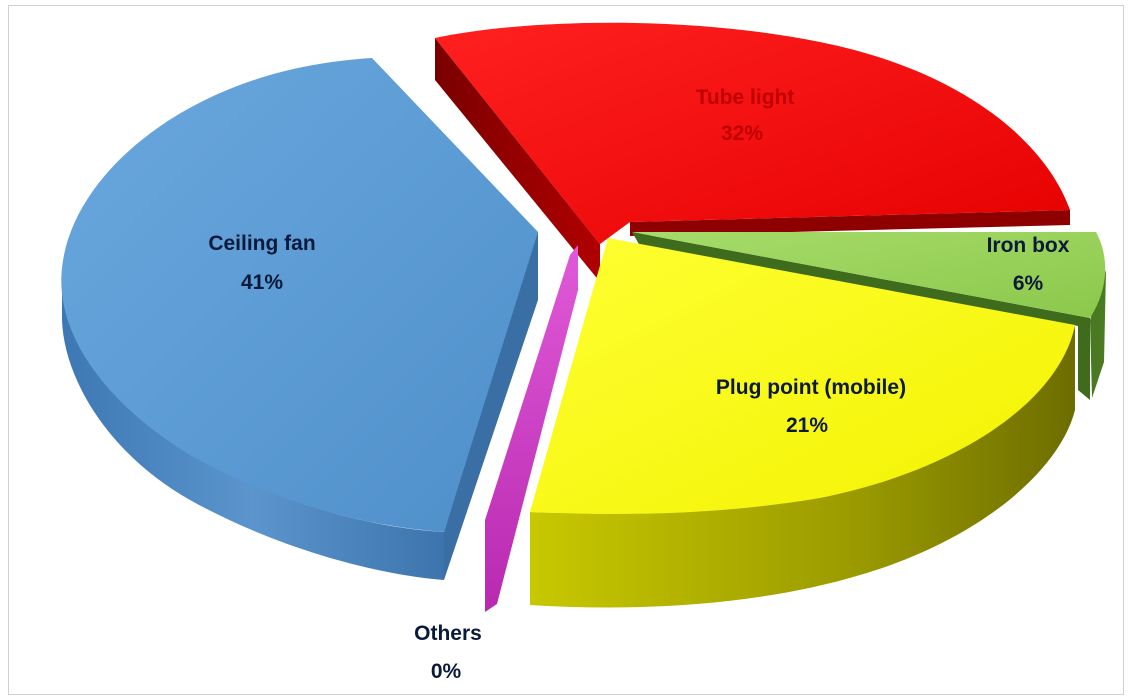 This screenshot has width=1132, height=700. I want to click on slice-iron-box, so click(869, 316).